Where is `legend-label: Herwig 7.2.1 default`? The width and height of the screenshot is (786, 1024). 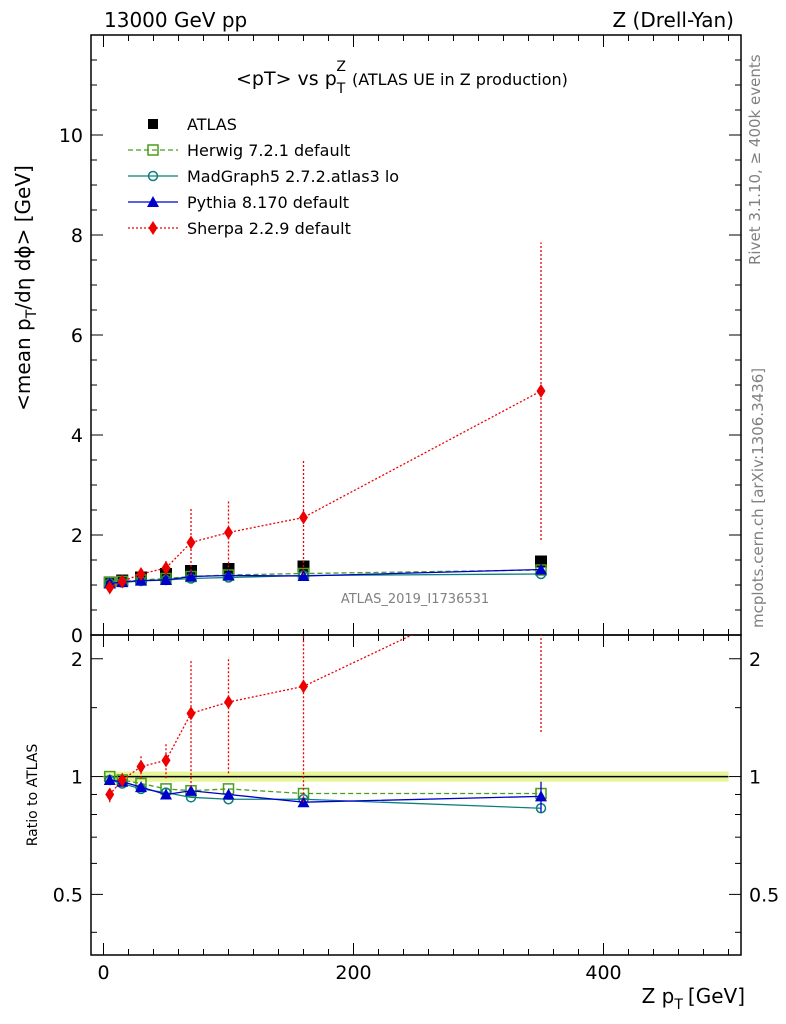 legend-label: Herwig 7.2.1 default is located at coordinates (268, 150).